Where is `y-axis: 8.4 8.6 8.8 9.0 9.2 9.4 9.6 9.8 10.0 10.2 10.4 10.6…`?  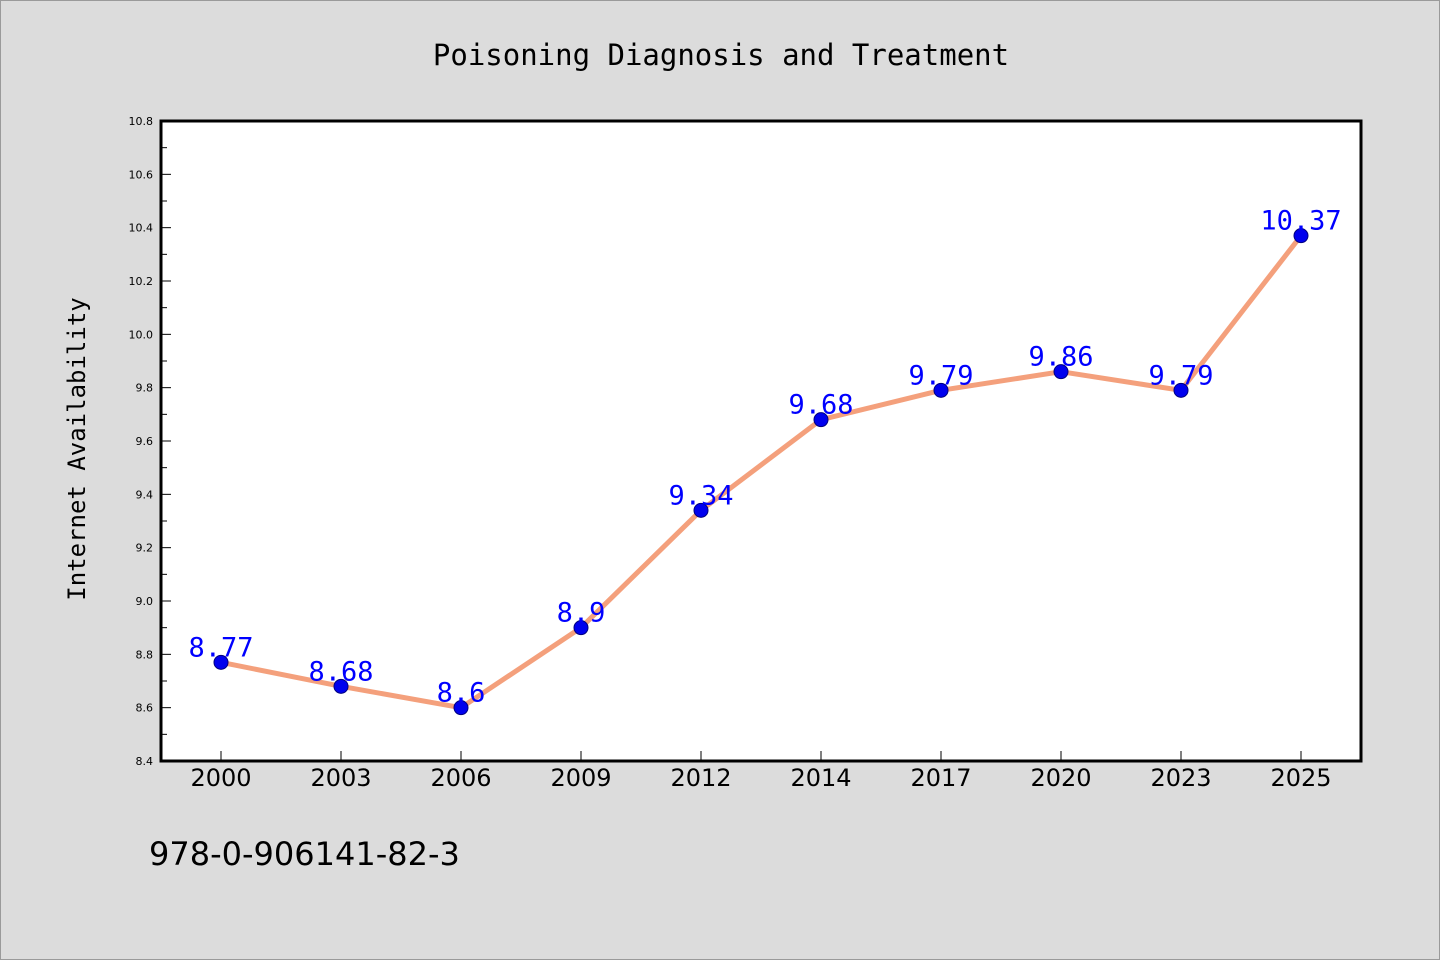
y-axis: 8.4 8.6 8.8 9.0 9.2 9.4 9.6 9.8 10.0 10.2 10.4 10.6… is located at coordinates (150, 441).